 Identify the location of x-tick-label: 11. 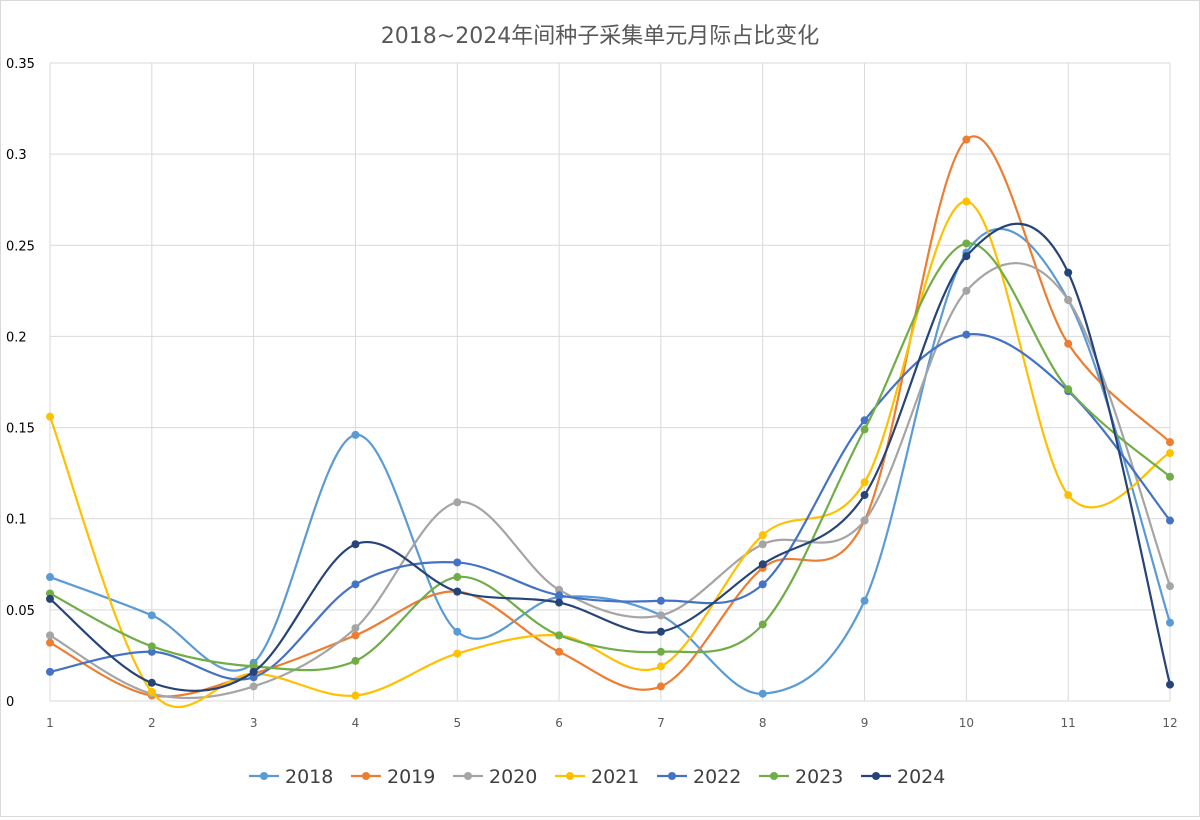
(1068, 723).